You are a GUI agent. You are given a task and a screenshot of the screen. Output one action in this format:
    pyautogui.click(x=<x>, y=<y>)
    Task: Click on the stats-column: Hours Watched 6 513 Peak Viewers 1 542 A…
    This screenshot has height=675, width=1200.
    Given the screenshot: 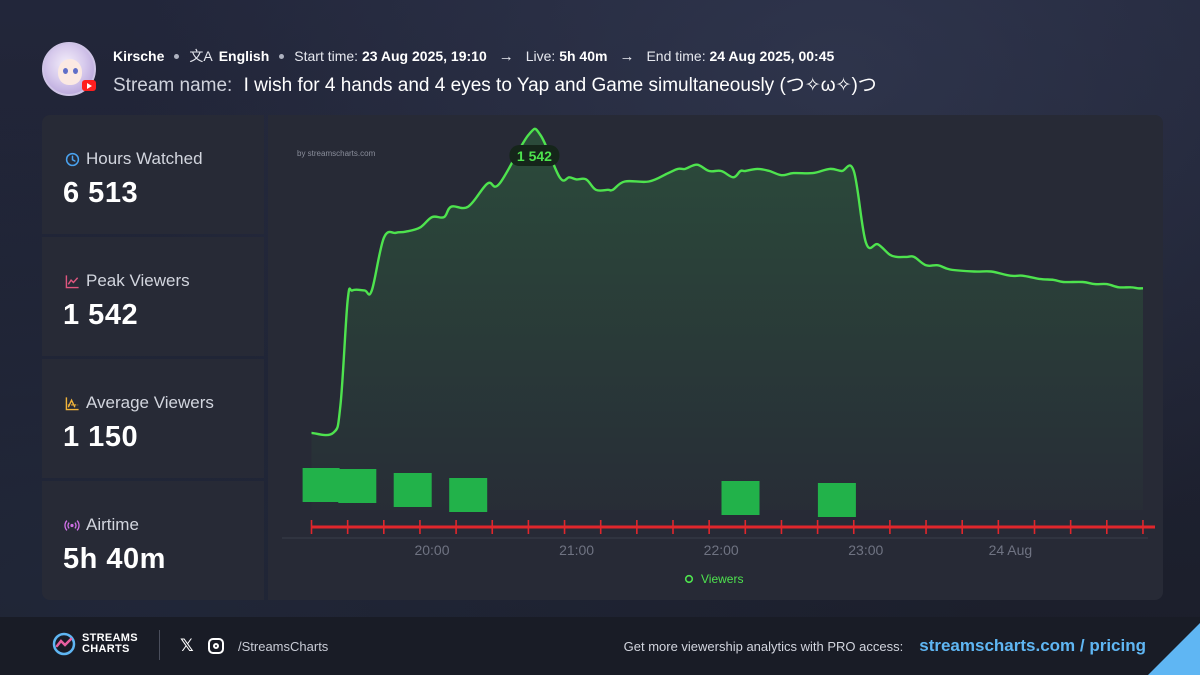 What is the action you would take?
    pyautogui.click(x=153, y=357)
    